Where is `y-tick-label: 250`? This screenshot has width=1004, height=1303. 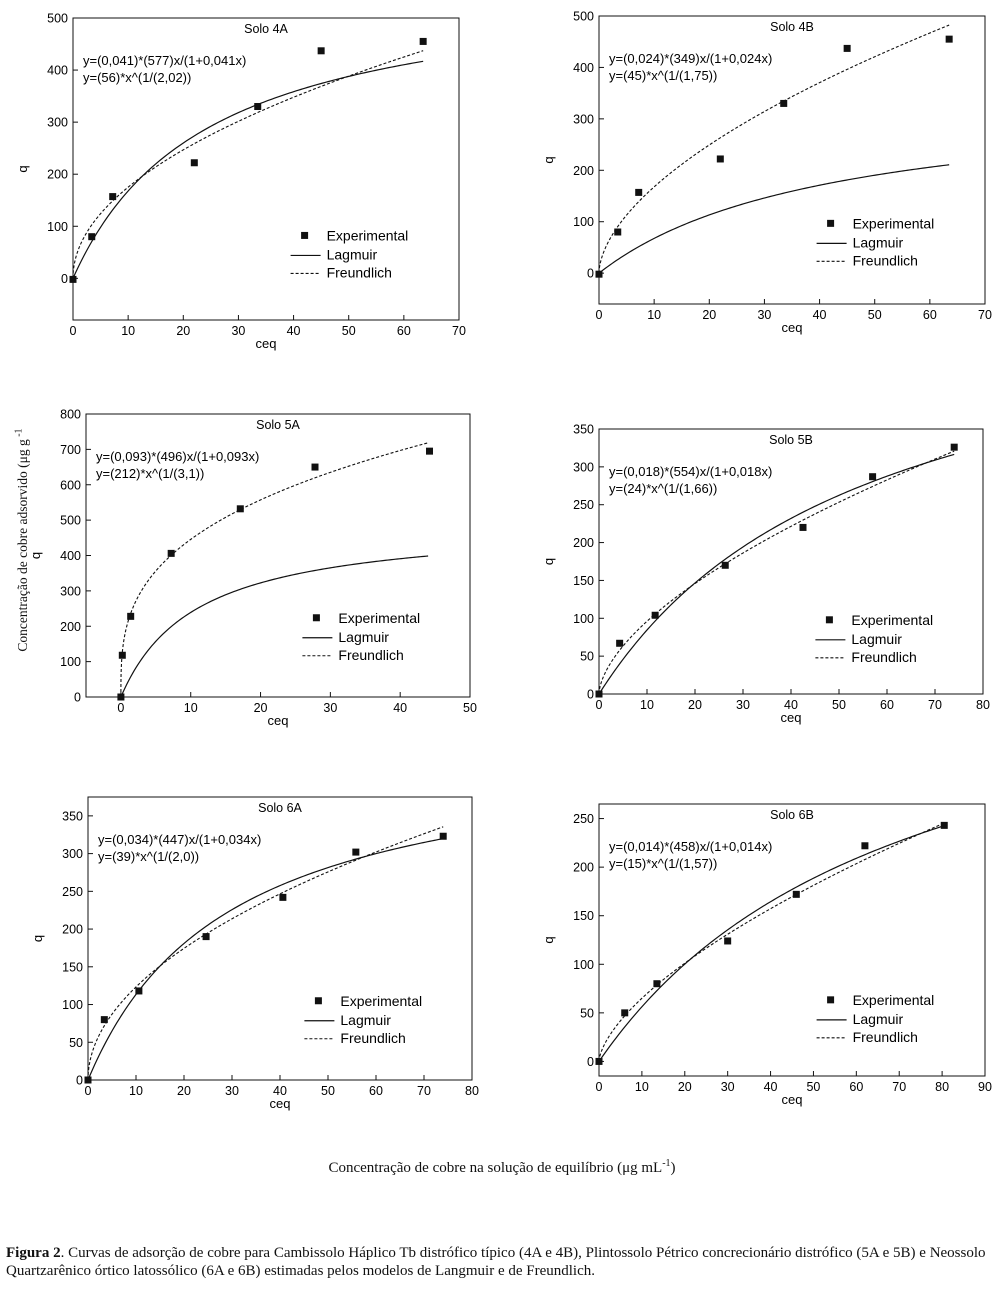
y-tick-label: 250 is located at coordinates (583, 505).